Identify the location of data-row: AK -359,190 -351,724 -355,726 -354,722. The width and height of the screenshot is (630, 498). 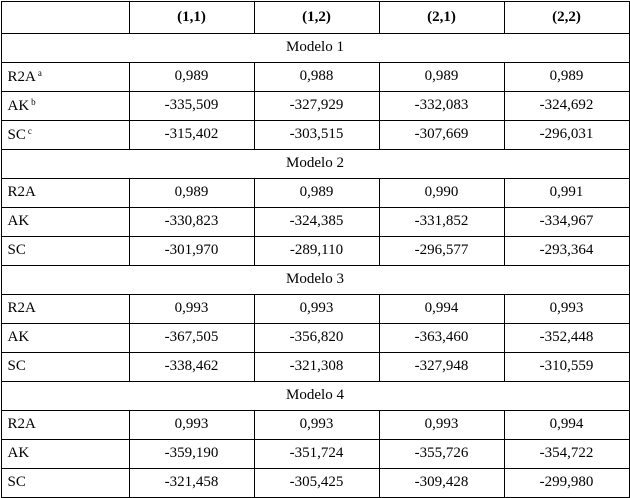
(315, 453).